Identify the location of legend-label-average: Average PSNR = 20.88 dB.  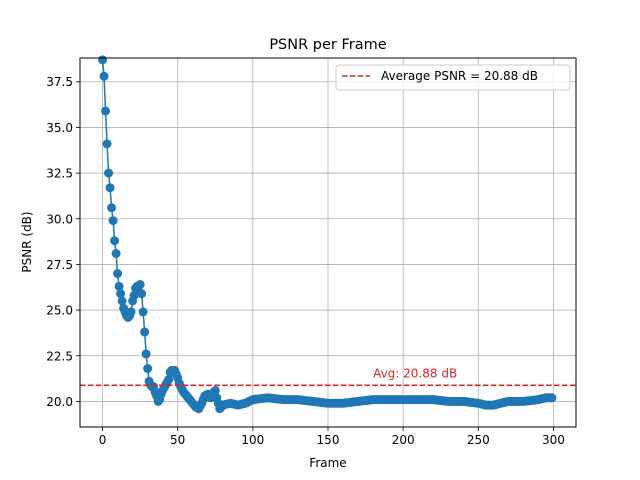
(459, 76).